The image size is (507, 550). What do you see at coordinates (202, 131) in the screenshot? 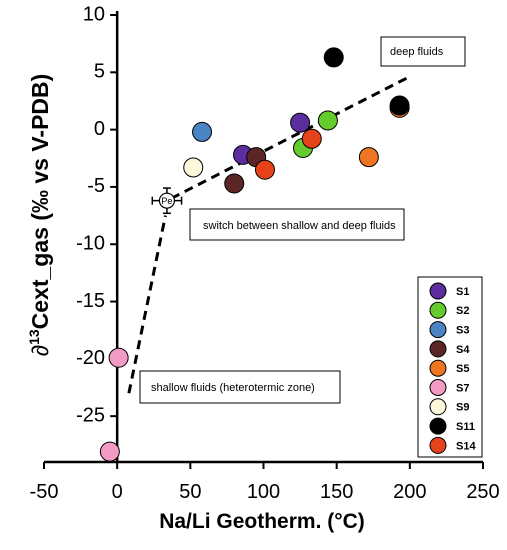
I see `data-point-s3` at bounding box center [202, 131].